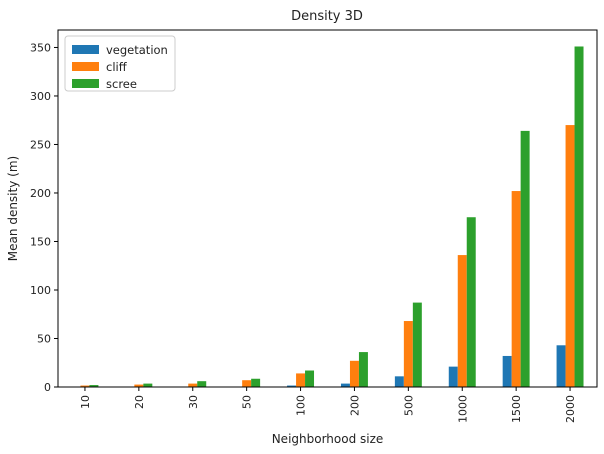  What do you see at coordinates (13, 208) in the screenshot?
I see `y-axis-label: Mean density (m)` at bounding box center [13, 208].